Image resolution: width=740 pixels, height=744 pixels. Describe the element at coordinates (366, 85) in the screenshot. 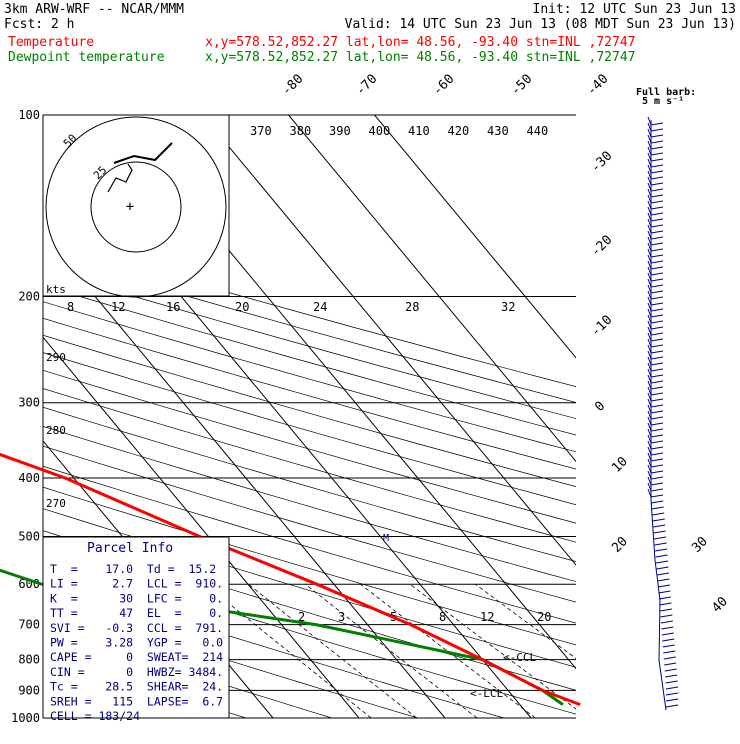

I see `isotherm-label: -70` at that location.